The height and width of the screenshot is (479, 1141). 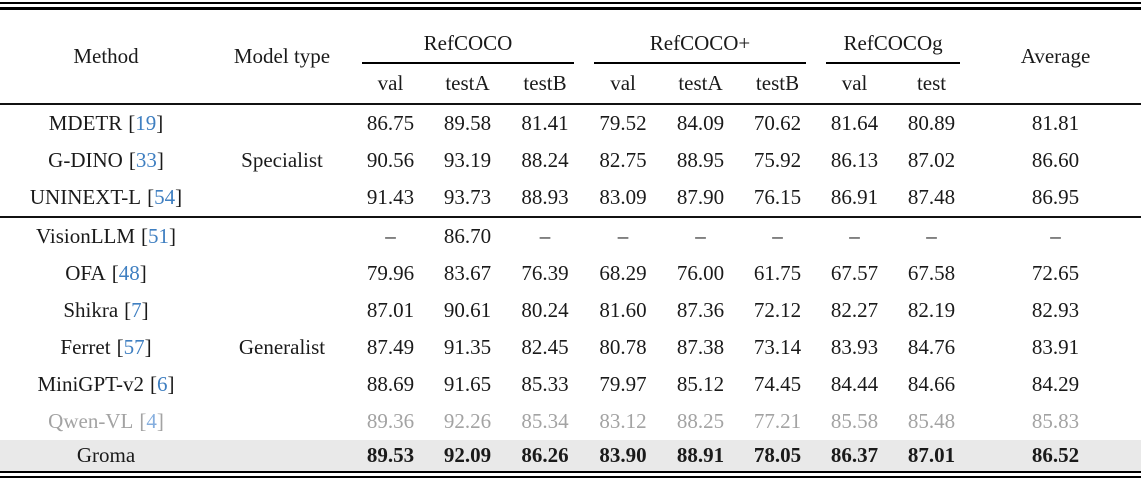 What do you see at coordinates (134, 346) in the screenshot?
I see `citation-link: 57` at bounding box center [134, 346].